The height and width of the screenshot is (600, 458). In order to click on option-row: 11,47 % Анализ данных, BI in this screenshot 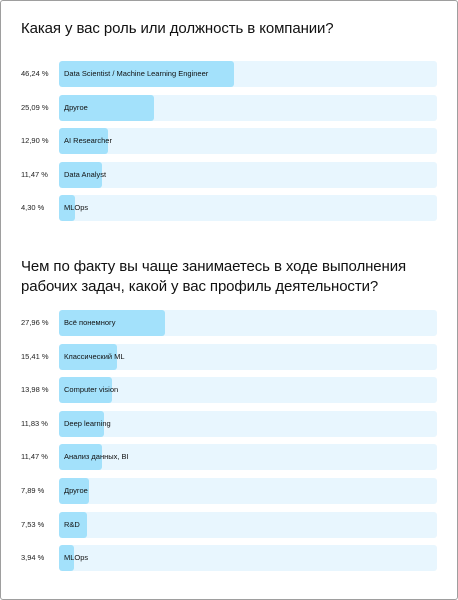, I will do `click(231, 457)`.